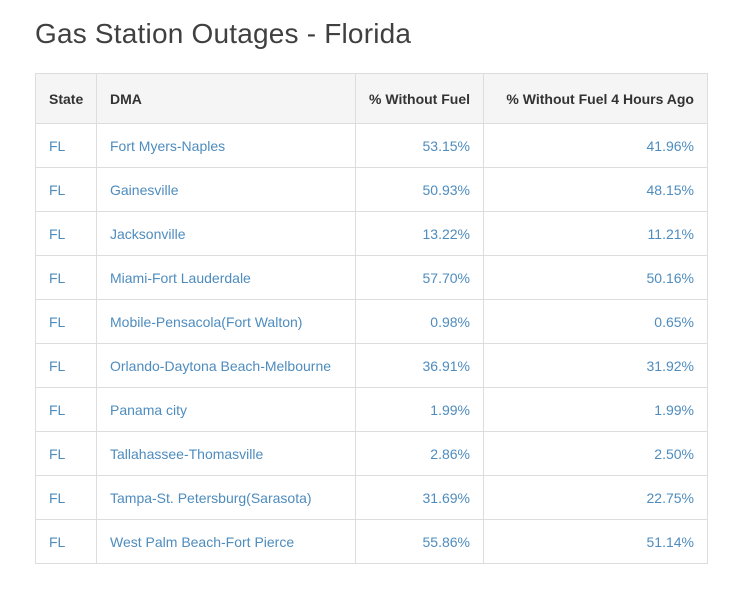 The image size is (741, 611). What do you see at coordinates (595, 454) in the screenshot?
I see `pct-without-fuel-4h-cell: 2.50%` at bounding box center [595, 454].